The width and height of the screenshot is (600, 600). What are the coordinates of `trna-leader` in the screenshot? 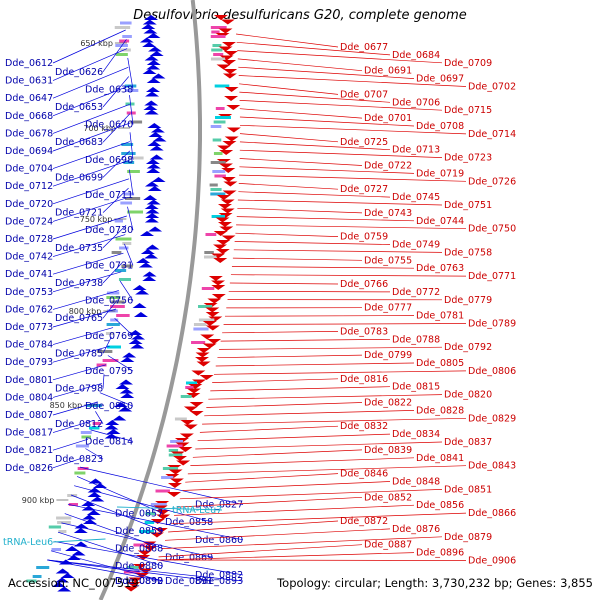 It's located at (170, 508).